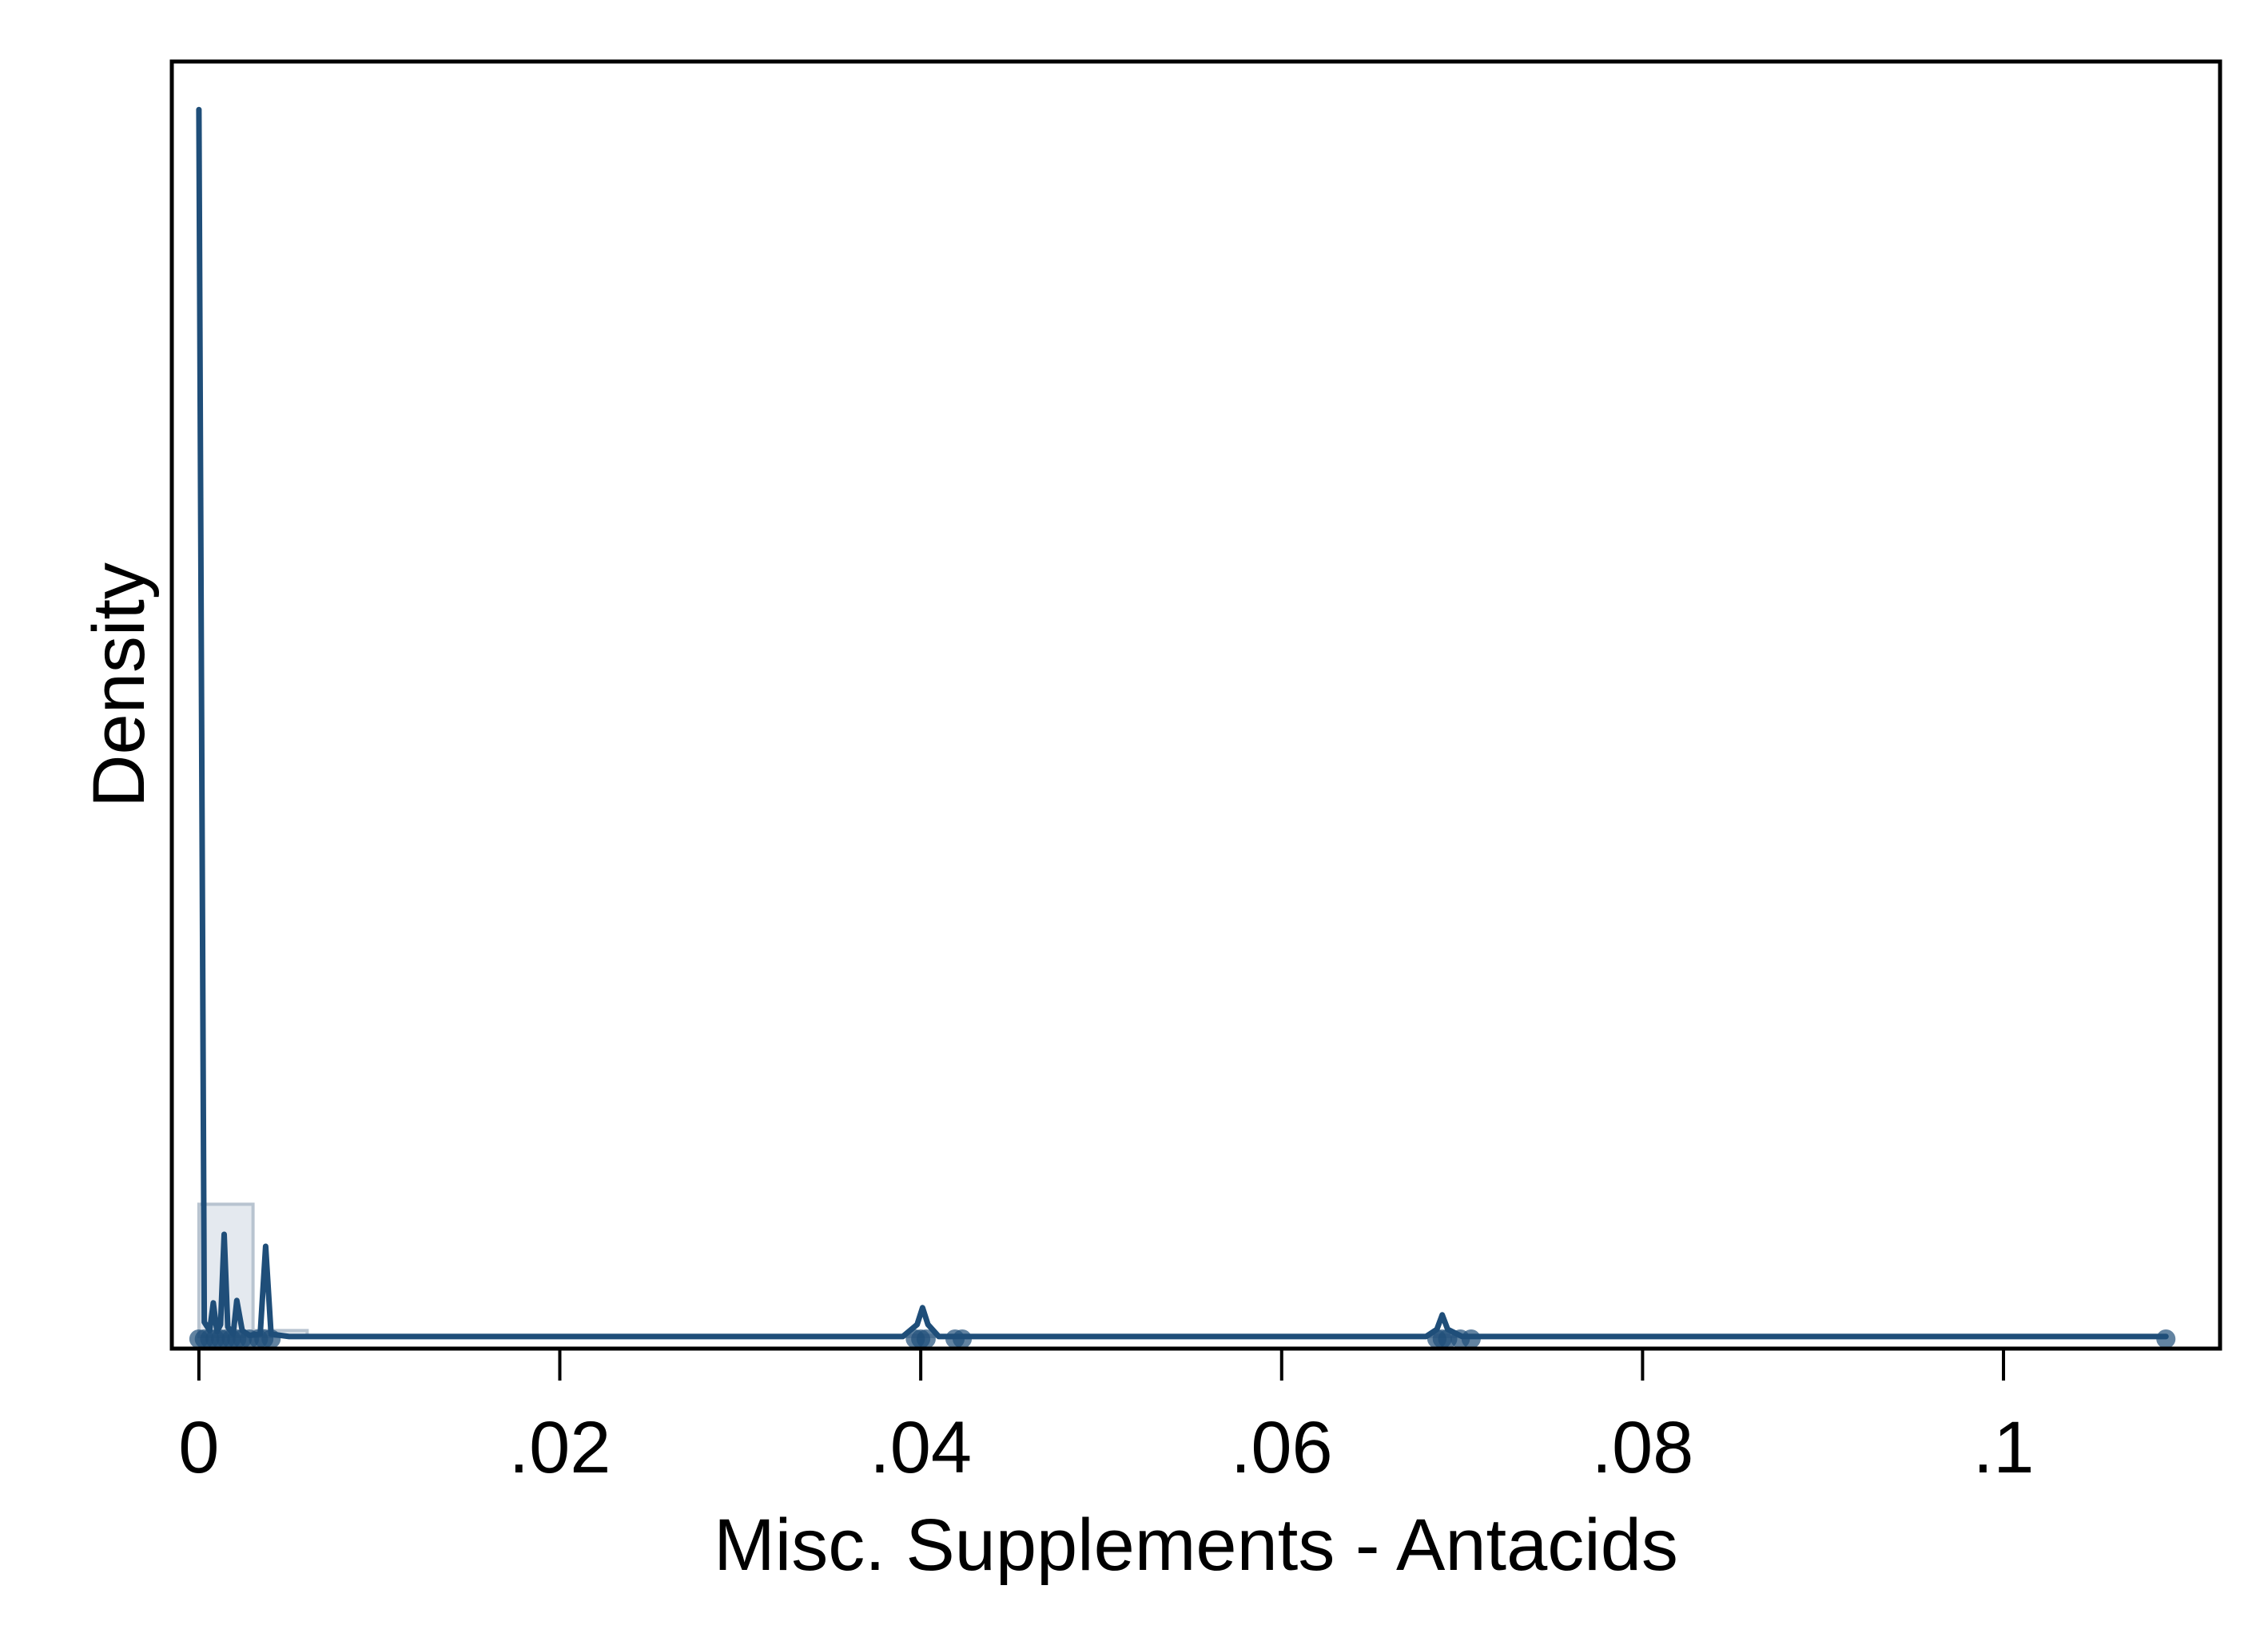 This screenshot has width=2268, height=1649. What do you see at coordinates (1642, 1447) in the screenshot?
I see `x-tick-label-4: .08` at bounding box center [1642, 1447].